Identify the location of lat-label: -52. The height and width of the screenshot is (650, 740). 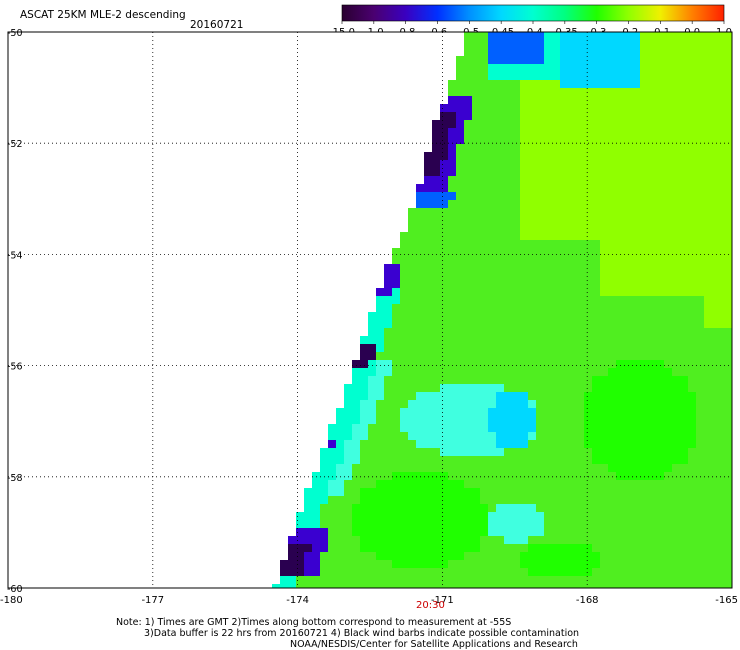
(15, 144).